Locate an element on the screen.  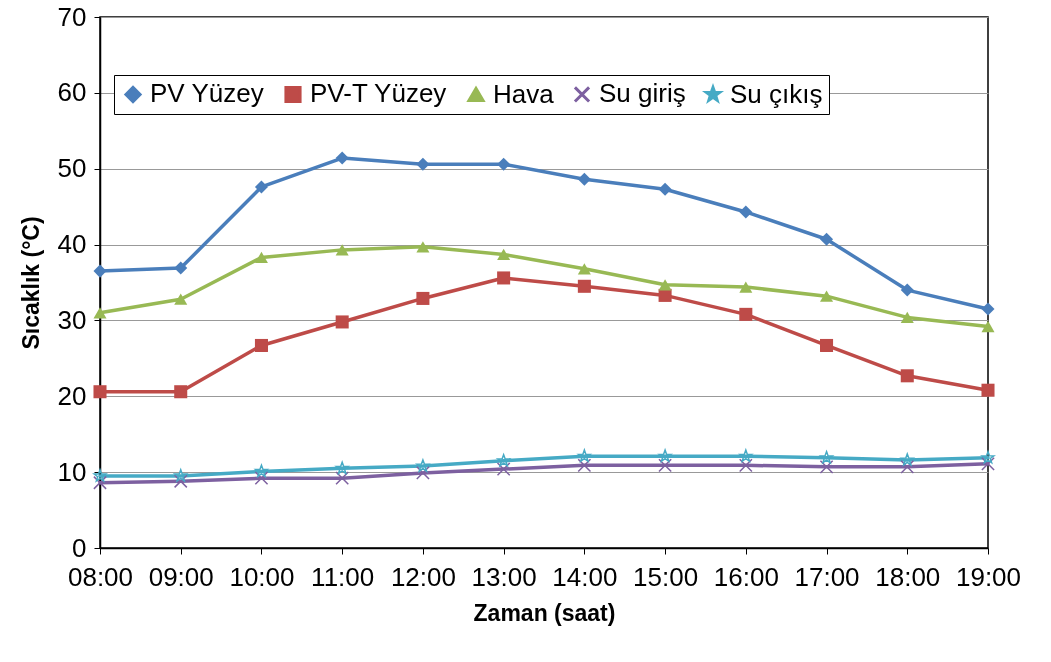
legend-label: Su çıkış is located at coordinates (776, 93).